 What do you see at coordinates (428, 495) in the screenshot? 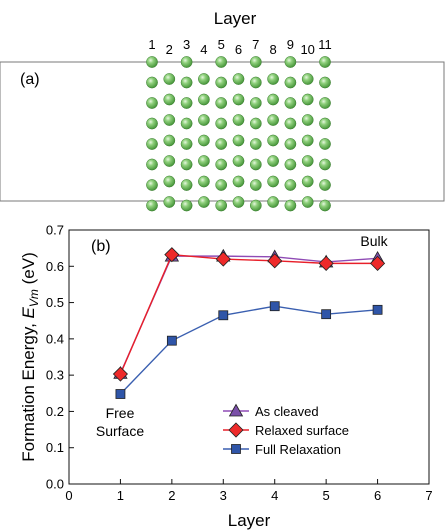
I see `x-tick-label: 7` at bounding box center [428, 495].